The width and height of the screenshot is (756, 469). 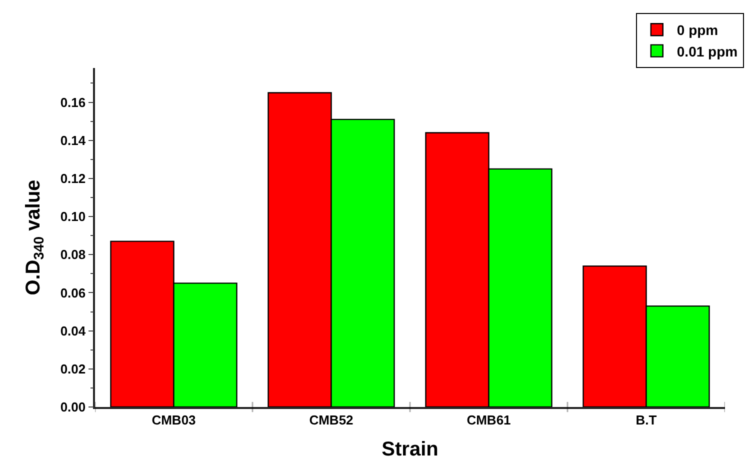 What do you see at coordinates (707, 51) in the screenshot?
I see `legend-label: 0.01 ppm` at bounding box center [707, 51].